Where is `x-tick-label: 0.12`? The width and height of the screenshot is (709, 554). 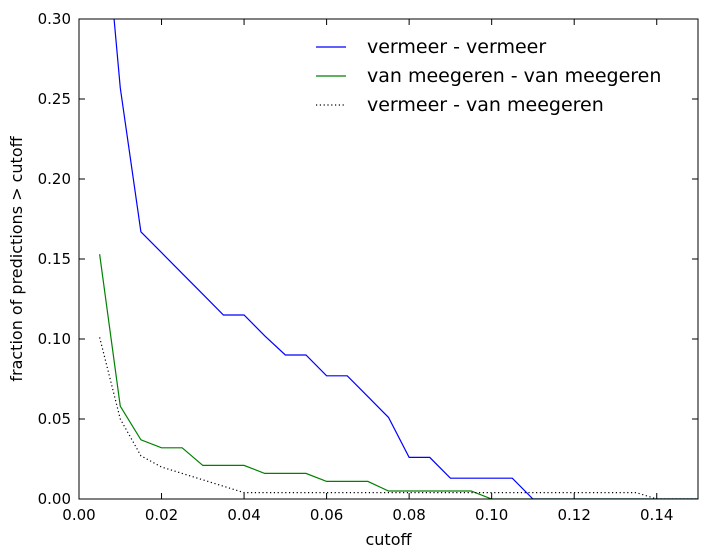 x-tick-label: 0.12 is located at coordinates (573, 515).